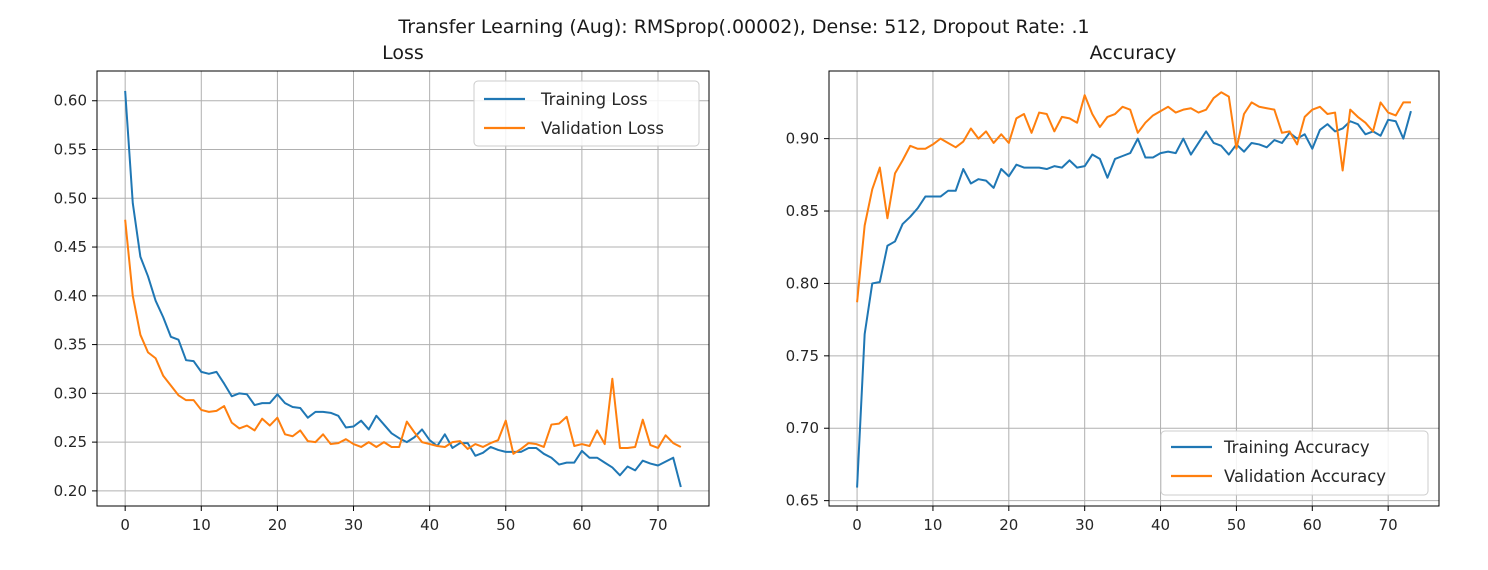 This screenshot has width=1488, height=570. What do you see at coordinates (277, 525) in the screenshot?
I see `loss-xtick-label: 20` at bounding box center [277, 525].